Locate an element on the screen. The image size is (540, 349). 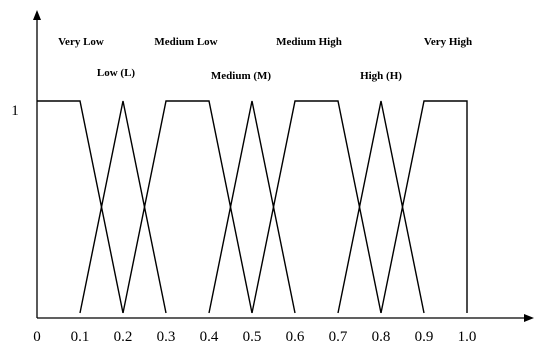
mf-line-medium-high is located at coordinates (316, 207).